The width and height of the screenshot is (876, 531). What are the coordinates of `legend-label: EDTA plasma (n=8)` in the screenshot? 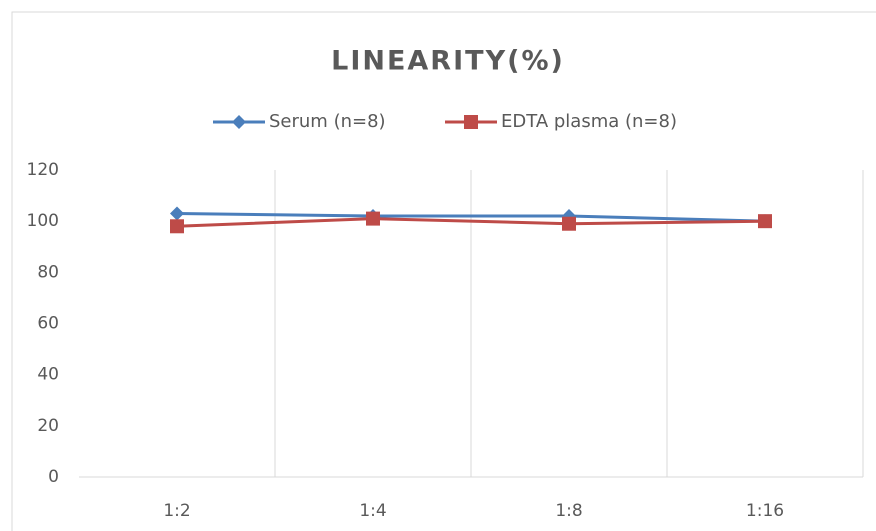 It's located at (589, 121).